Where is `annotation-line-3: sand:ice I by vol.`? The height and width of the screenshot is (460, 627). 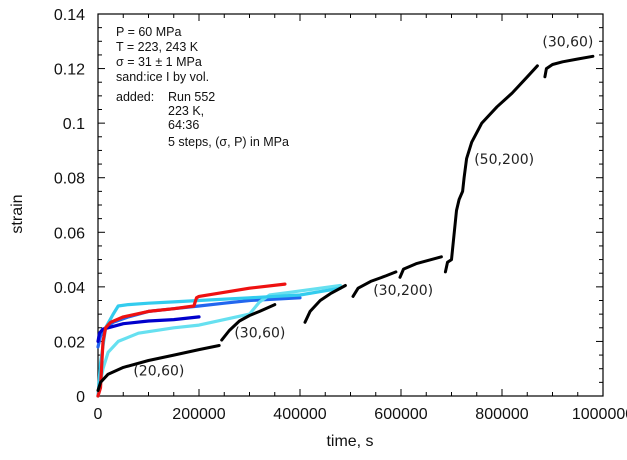
annotation-line-3: sand:ice I by vol. is located at coordinates (162, 77).